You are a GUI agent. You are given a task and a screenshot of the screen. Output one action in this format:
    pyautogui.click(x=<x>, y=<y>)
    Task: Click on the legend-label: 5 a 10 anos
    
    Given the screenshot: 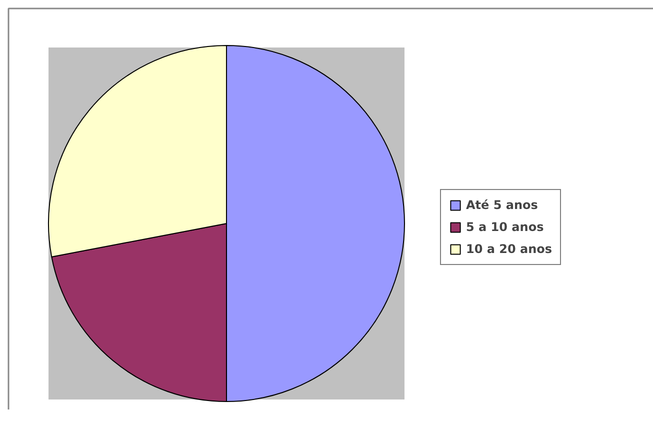 What is the action you would take?
    pyautogui.click(x=505, y=227)
    